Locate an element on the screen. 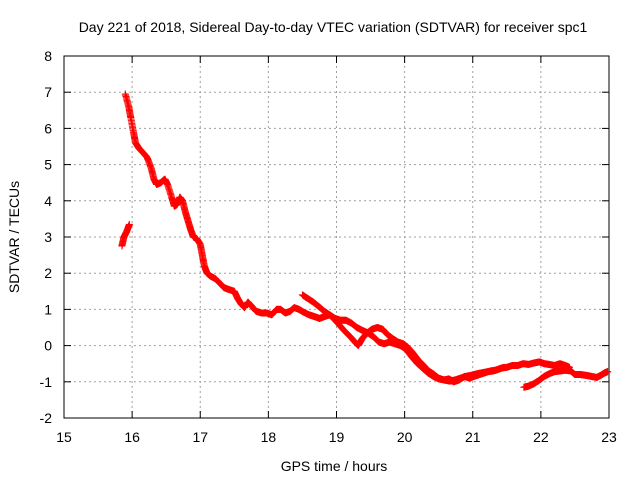  y-tick-label: 1 is located at coordinates (48, 309).